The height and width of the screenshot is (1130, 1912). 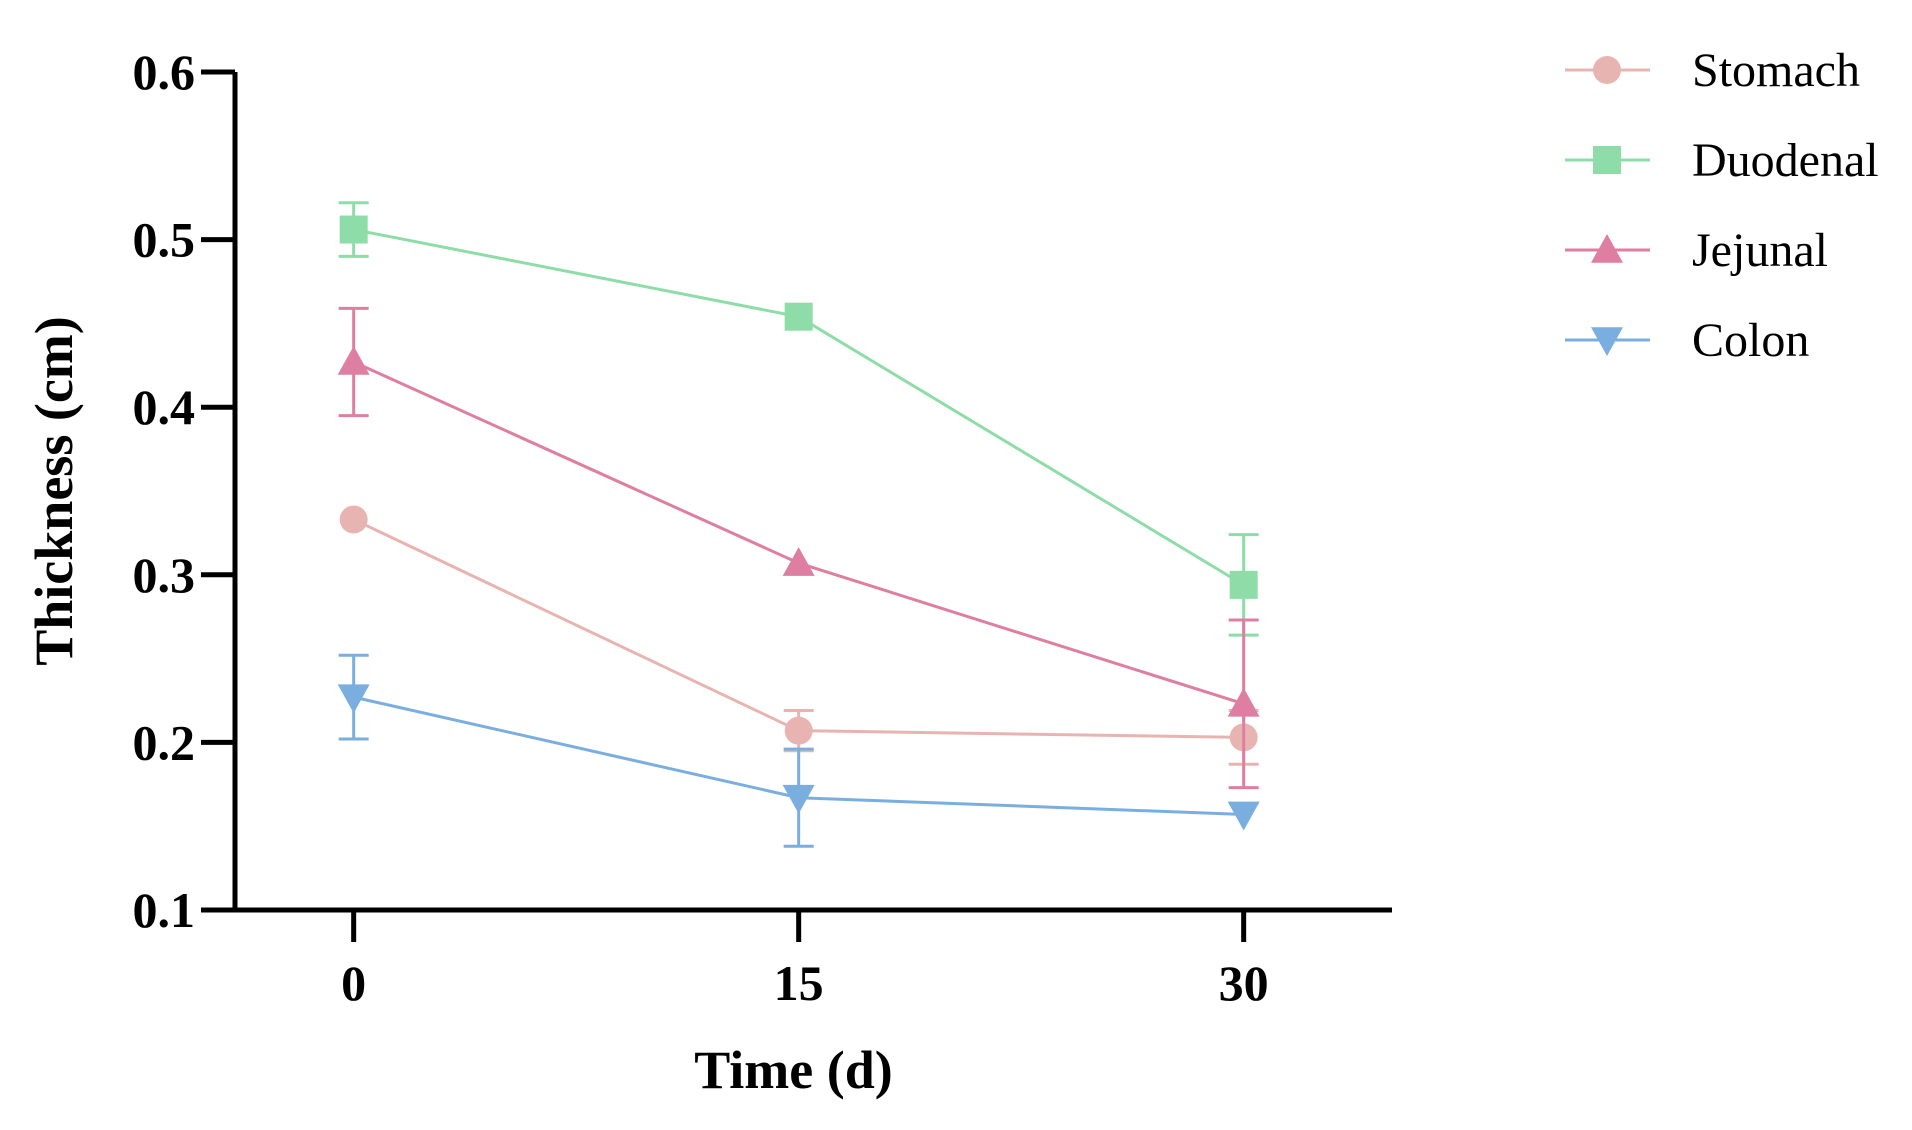 I want to click on legend-label: Colon, so click(x=1750, y=340).